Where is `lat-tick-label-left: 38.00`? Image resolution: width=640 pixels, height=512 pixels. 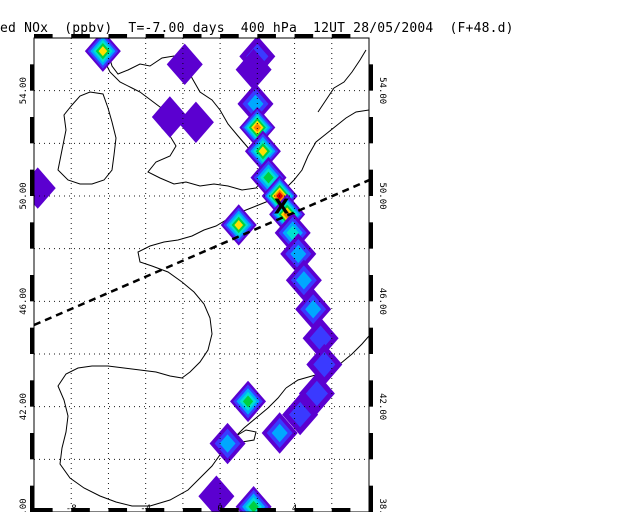 lat-tick-label-left: 38.00 is located at coordinates (24, 505).